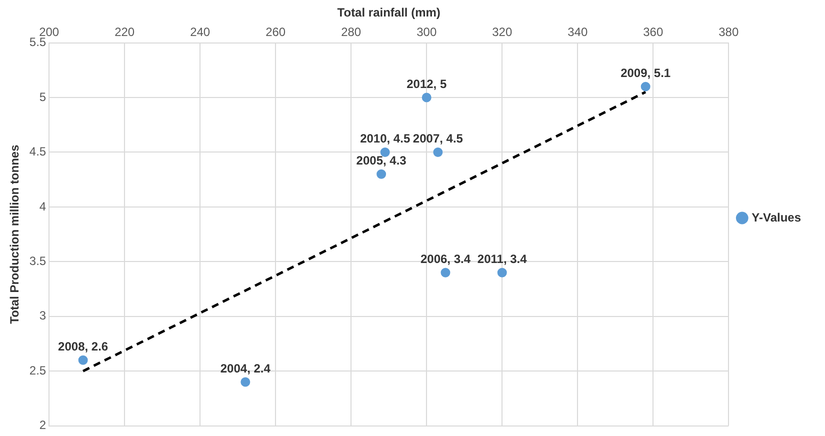 The image size is (825, 436). What do you see at coordinates (42, 206) in the screenshot?
I see `y-tick-label: 4` at bounding box center [42, 206].